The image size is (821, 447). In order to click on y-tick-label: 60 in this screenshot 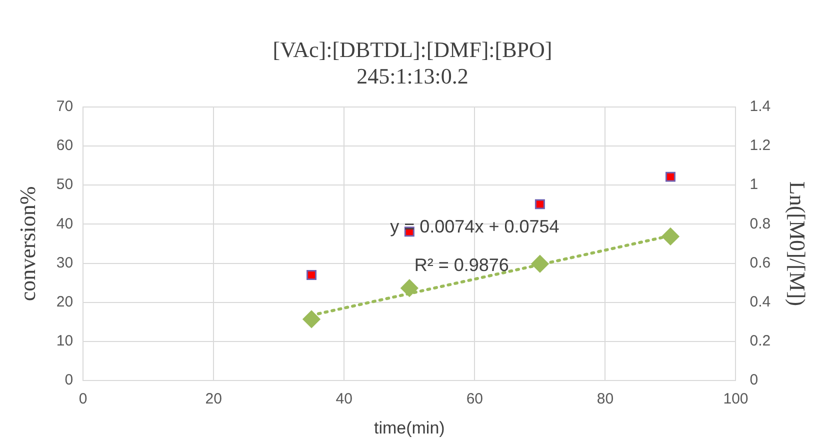, I will do `click(65, 145)`.